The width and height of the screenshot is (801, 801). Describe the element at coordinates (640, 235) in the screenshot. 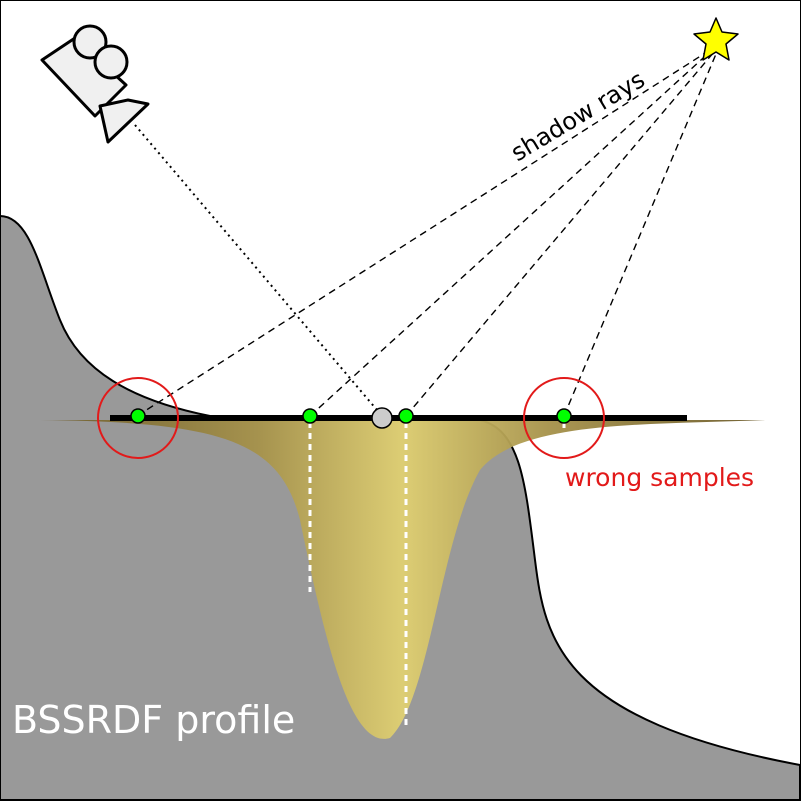

I see `shadow-ray` at that location.